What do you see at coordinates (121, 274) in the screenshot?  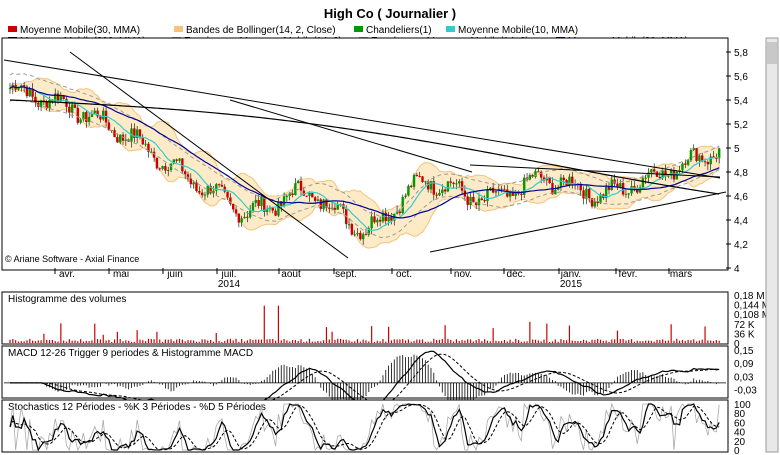 I see `month-tick: mai` at bounding box center [121, 274].